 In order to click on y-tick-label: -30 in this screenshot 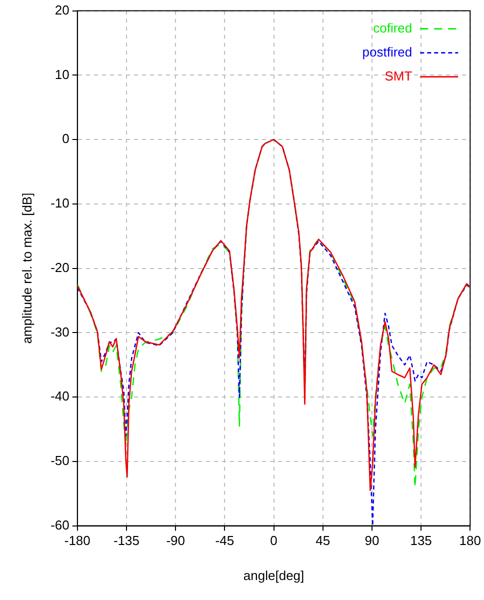, I will do `click(60, 332)`.